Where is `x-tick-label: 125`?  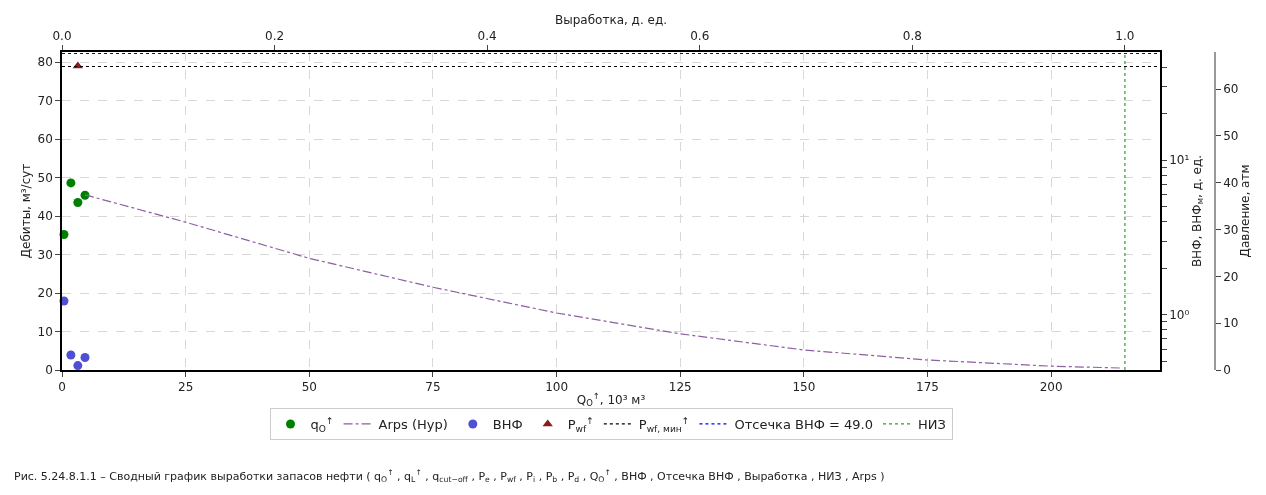 x-tick-label: 125 is located at coordinates (680, 387).